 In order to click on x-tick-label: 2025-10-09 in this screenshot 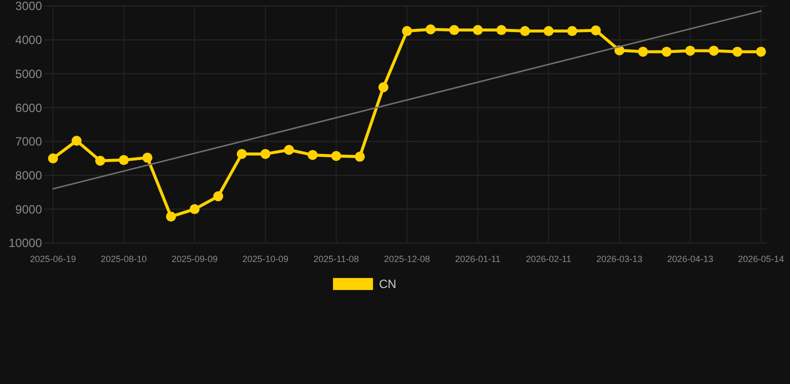, I will do `click(265, 259)`.